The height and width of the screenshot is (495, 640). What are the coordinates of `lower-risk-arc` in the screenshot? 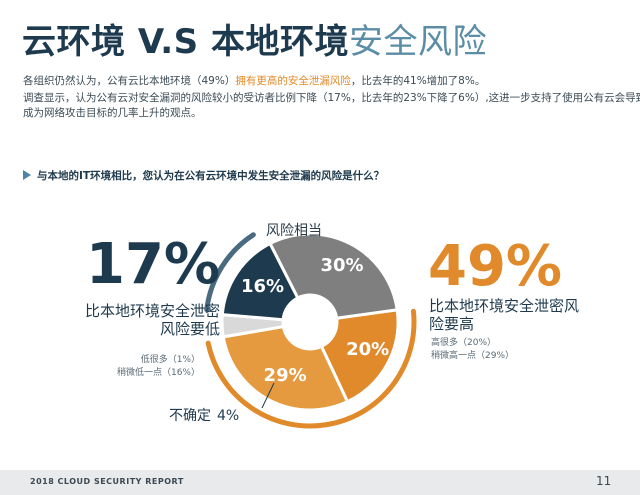 It's located at (230, 272).